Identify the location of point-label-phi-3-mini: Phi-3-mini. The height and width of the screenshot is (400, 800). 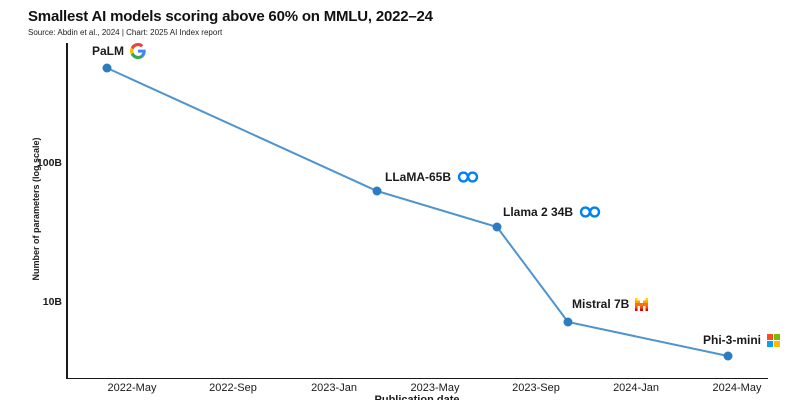
(742, 340).